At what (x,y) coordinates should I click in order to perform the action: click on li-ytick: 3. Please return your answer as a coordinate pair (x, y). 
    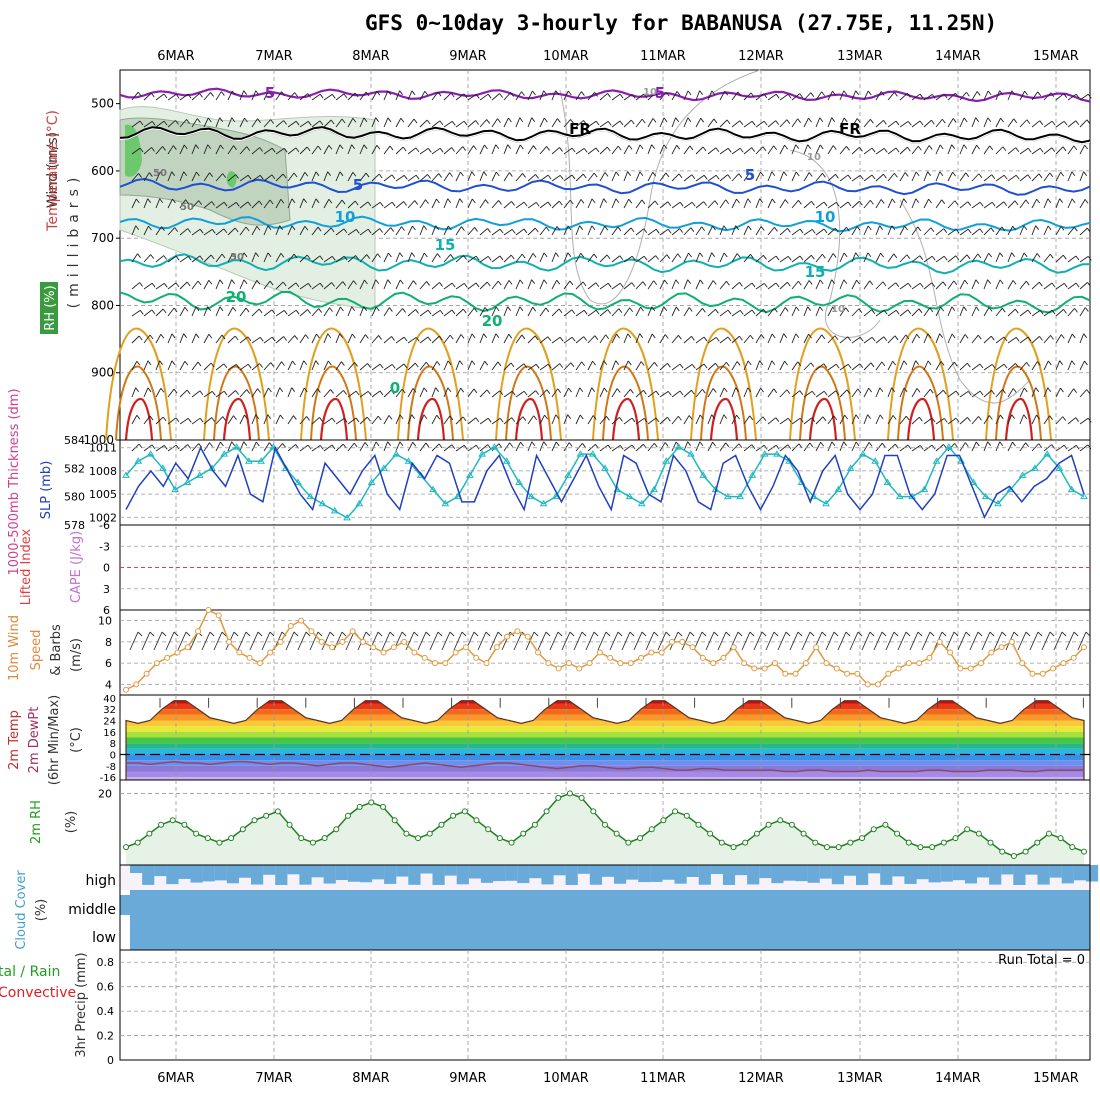
    Looking at the image, I should click on (106, 589).